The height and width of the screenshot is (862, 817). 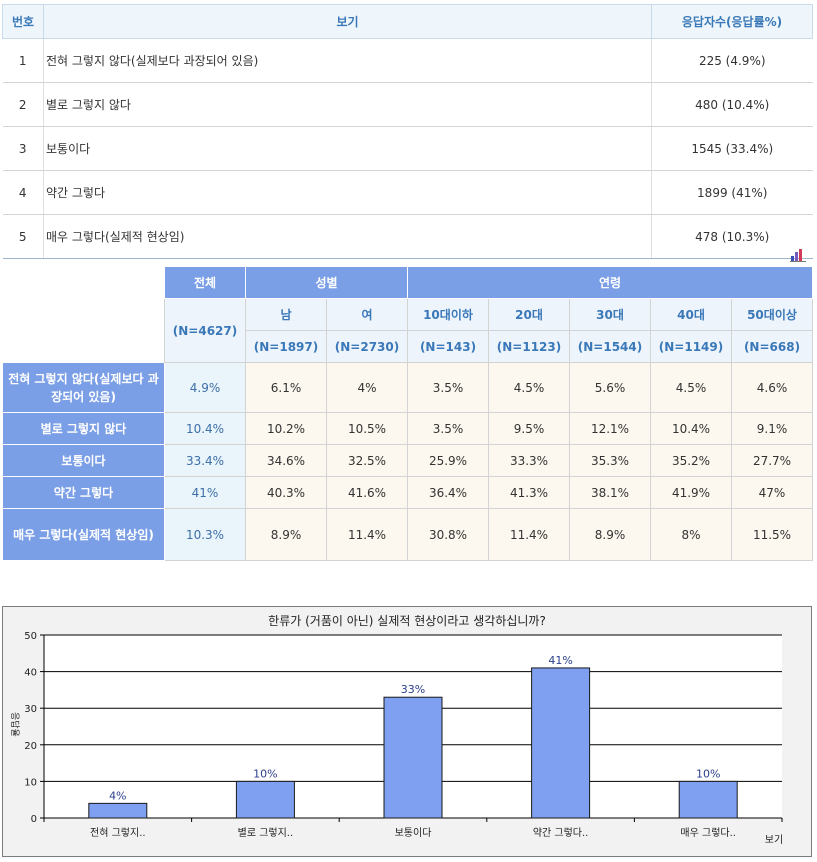 What do you see at coordinates (772, 346) in the screenshot?
I see `age-n: (N=668)` at bounding box center [772, 346].